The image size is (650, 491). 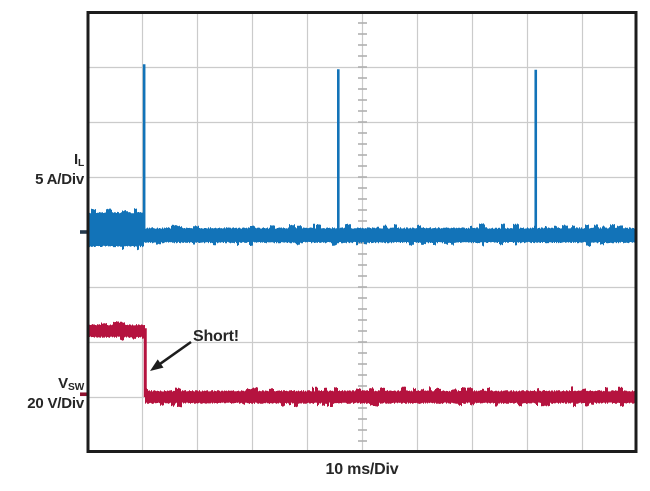 What do you see at coordinates (84, 232) in the screenshot?
I see `il-reference-tick` at bounding box center [84, 232].